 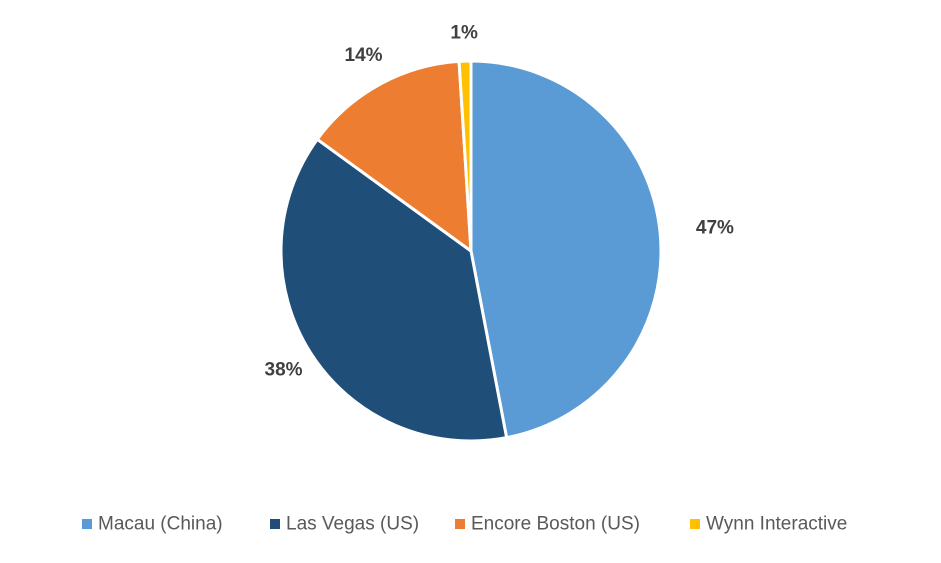 I want to click on data-label: 14%, so click(x=364, y=55).